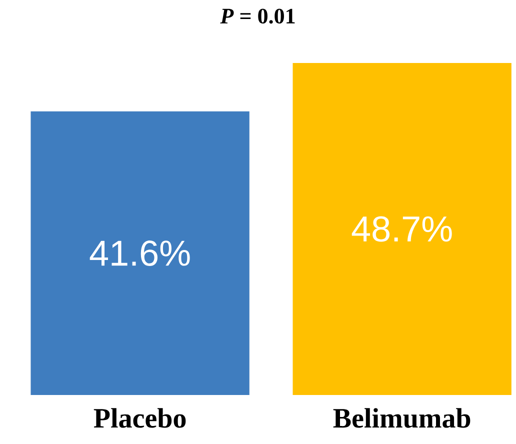 This screenshot has height=444, width=516. I want to click on data-label: 48.7%, so click(402, 229).